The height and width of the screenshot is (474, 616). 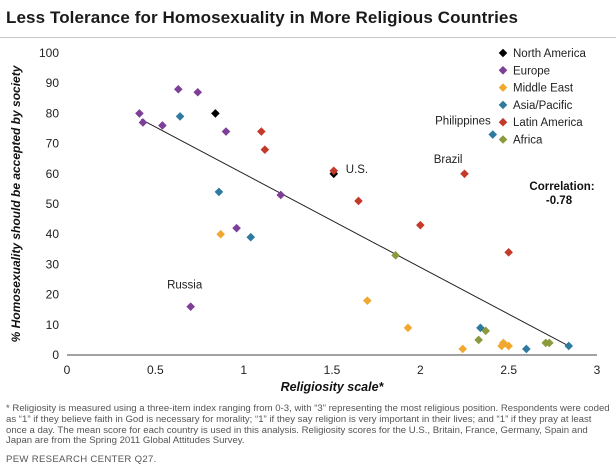 What do you see at coordinates (420, 370) in the screenshot?
I see `x-tick-label: 2` at bounding box center [420, 370].